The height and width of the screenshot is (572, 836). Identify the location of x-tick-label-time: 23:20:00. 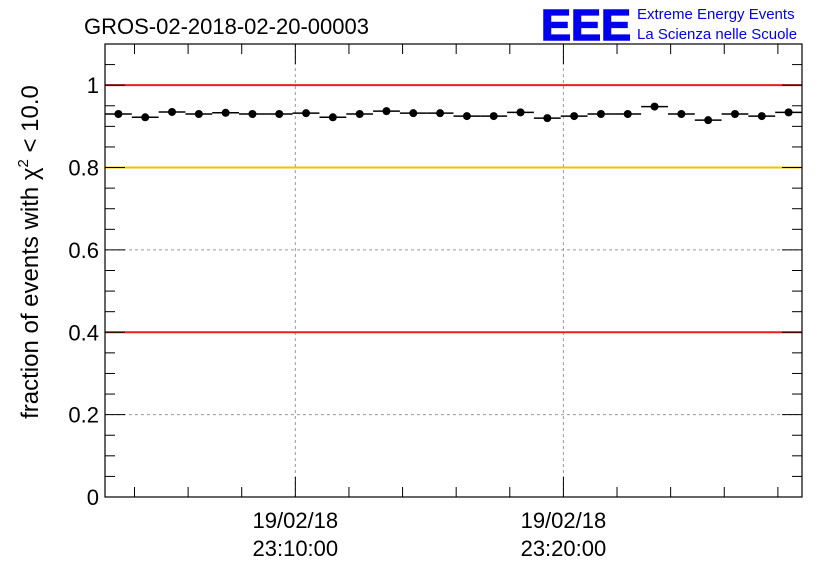
(564, 548).